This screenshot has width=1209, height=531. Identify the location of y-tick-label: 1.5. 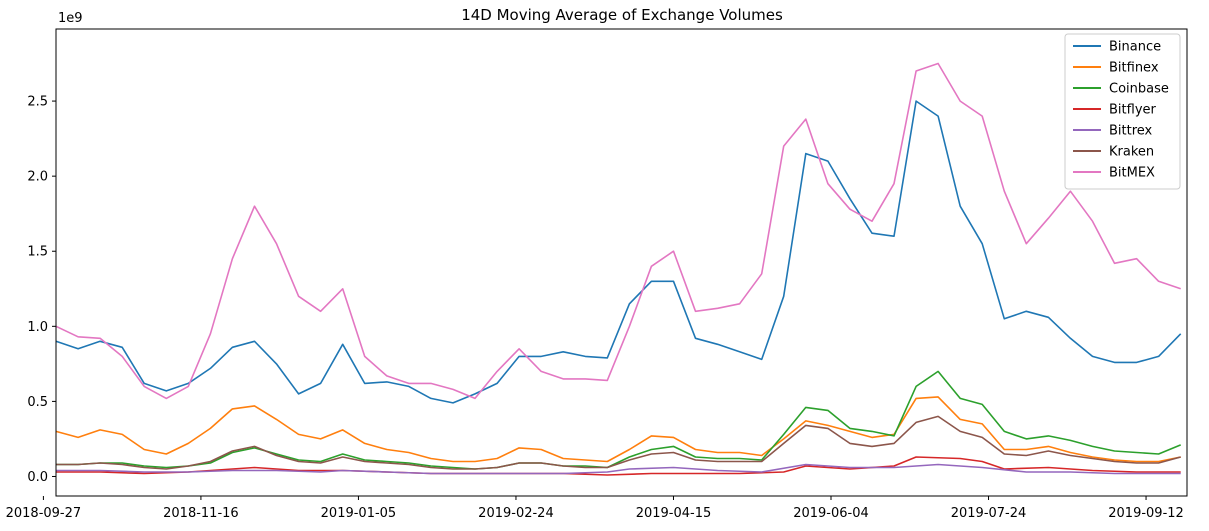
(37, 252).